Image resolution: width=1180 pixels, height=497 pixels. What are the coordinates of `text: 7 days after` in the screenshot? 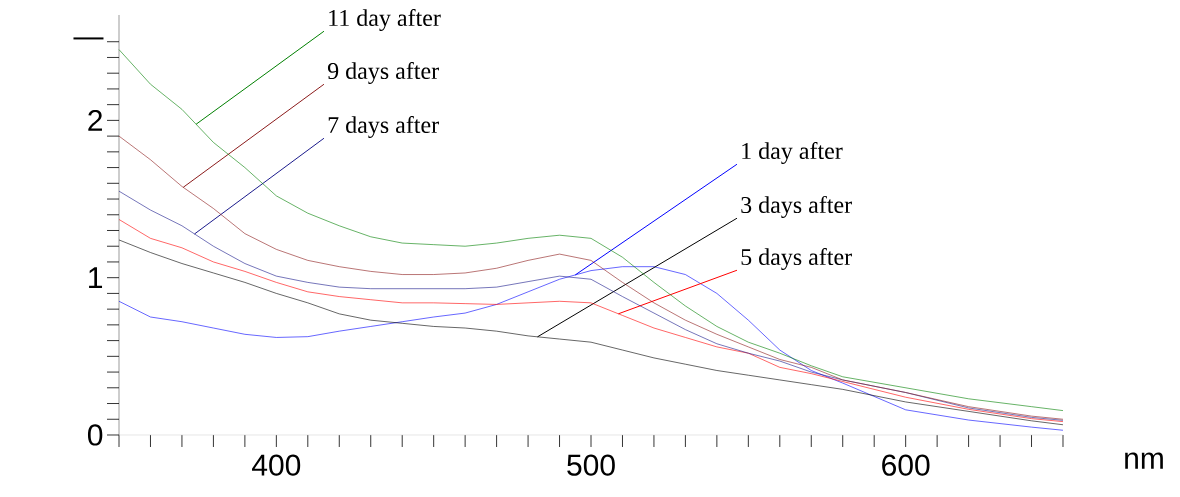 It's located at (383, 127).